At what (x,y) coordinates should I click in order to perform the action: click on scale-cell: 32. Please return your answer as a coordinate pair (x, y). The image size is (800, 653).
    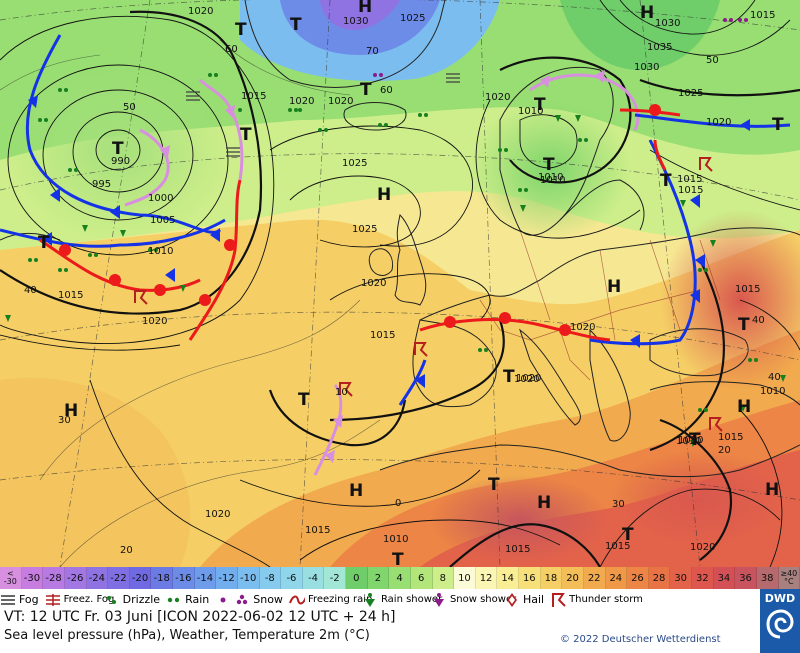
    Looking at the image, I should click on (703, 578).